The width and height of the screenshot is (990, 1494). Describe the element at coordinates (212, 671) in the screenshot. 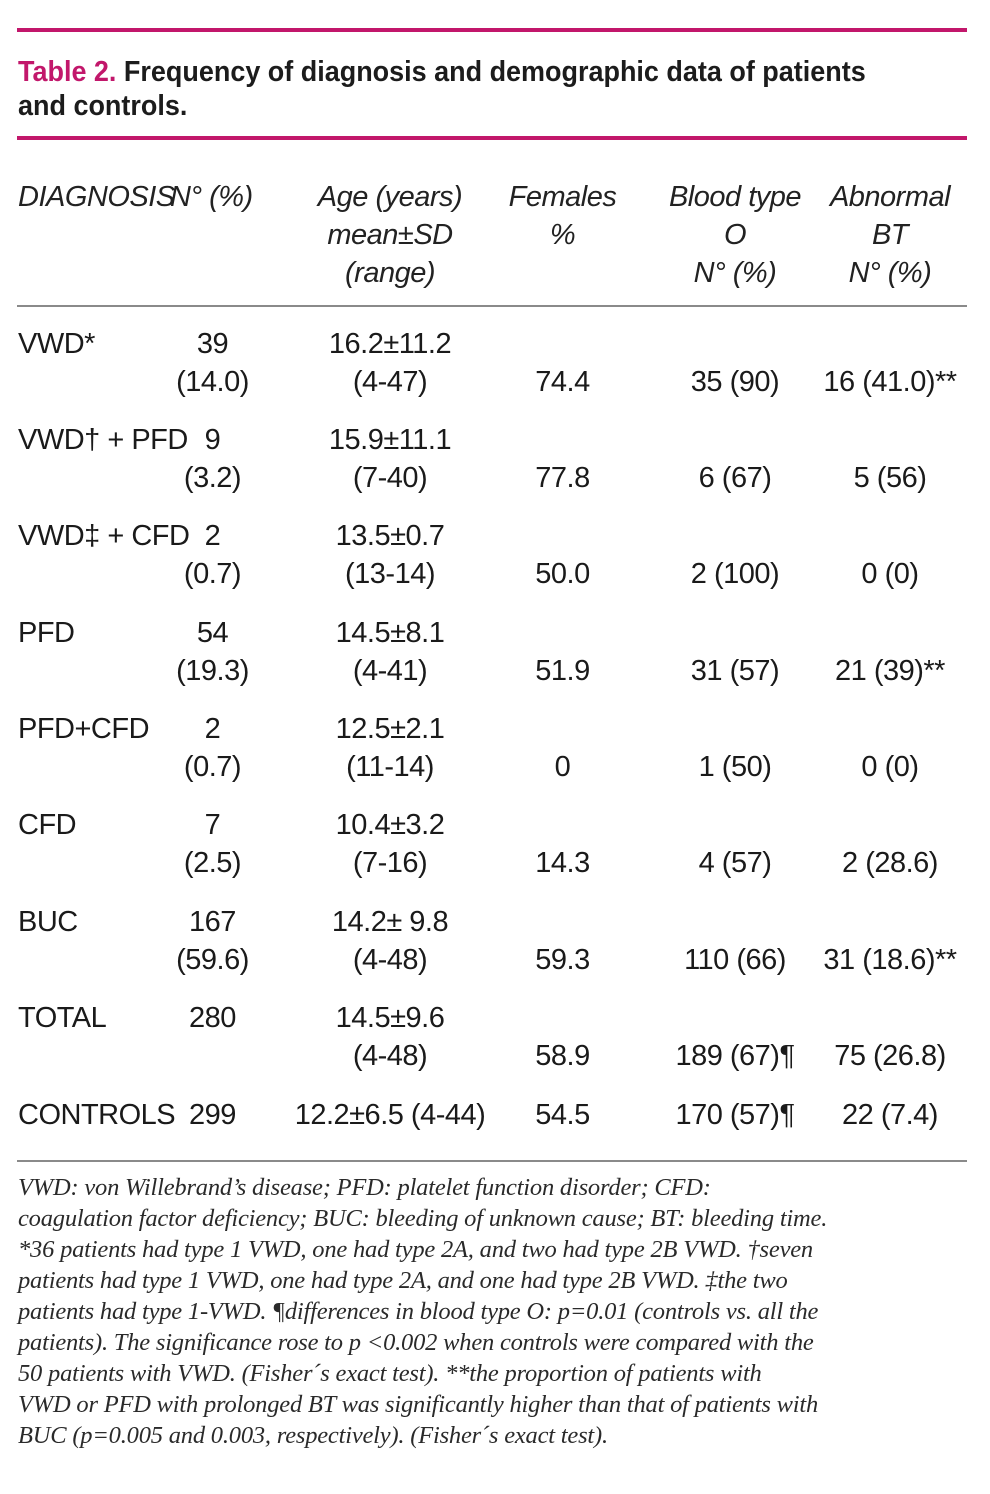

I see `cell-percent: (19.3)` at that location.